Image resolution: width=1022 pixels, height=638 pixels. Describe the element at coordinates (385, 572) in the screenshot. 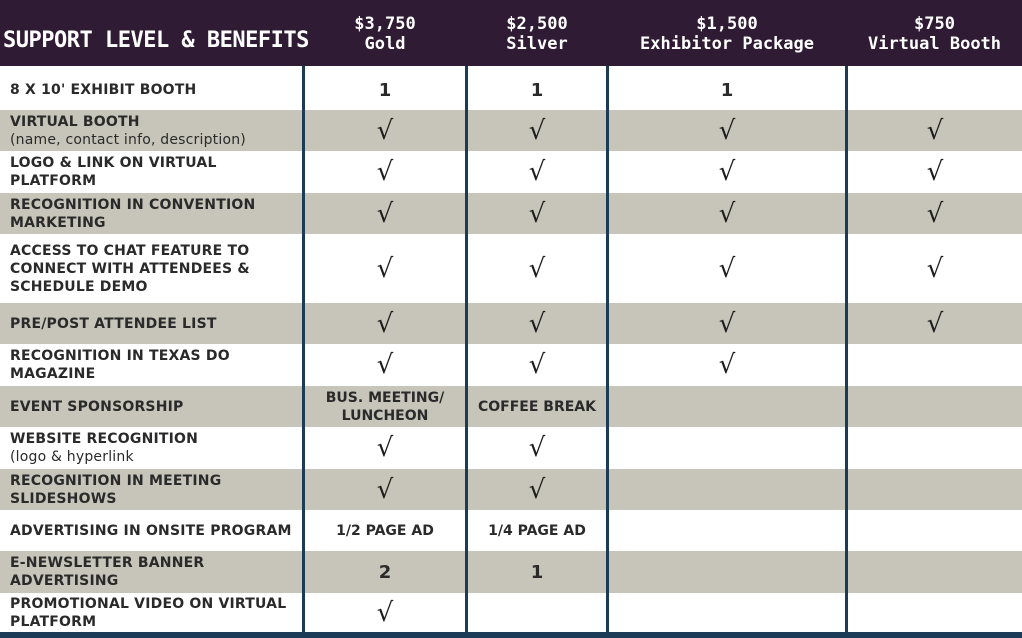

I see `cell-gold: 2` at that location.